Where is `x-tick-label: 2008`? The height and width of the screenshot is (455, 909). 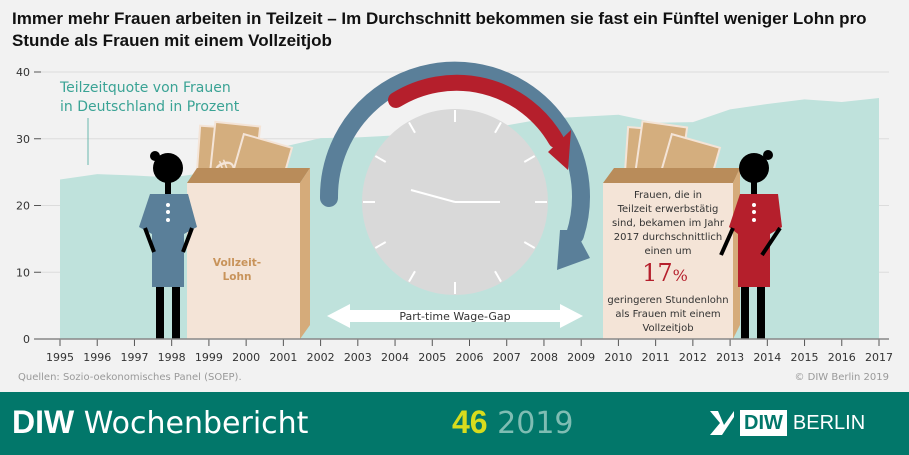 x-tick-label: 2008 is located at coordinates (544, 357).